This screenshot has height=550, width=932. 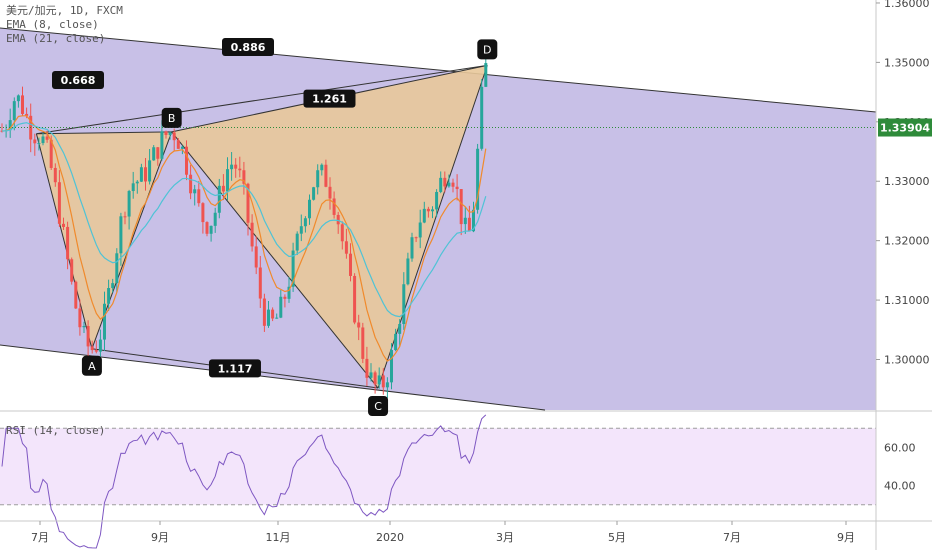 What do you see at coordinates (905, 127) in the screenshot?
I see `last-price-tag` at bounding box center [905, 127].